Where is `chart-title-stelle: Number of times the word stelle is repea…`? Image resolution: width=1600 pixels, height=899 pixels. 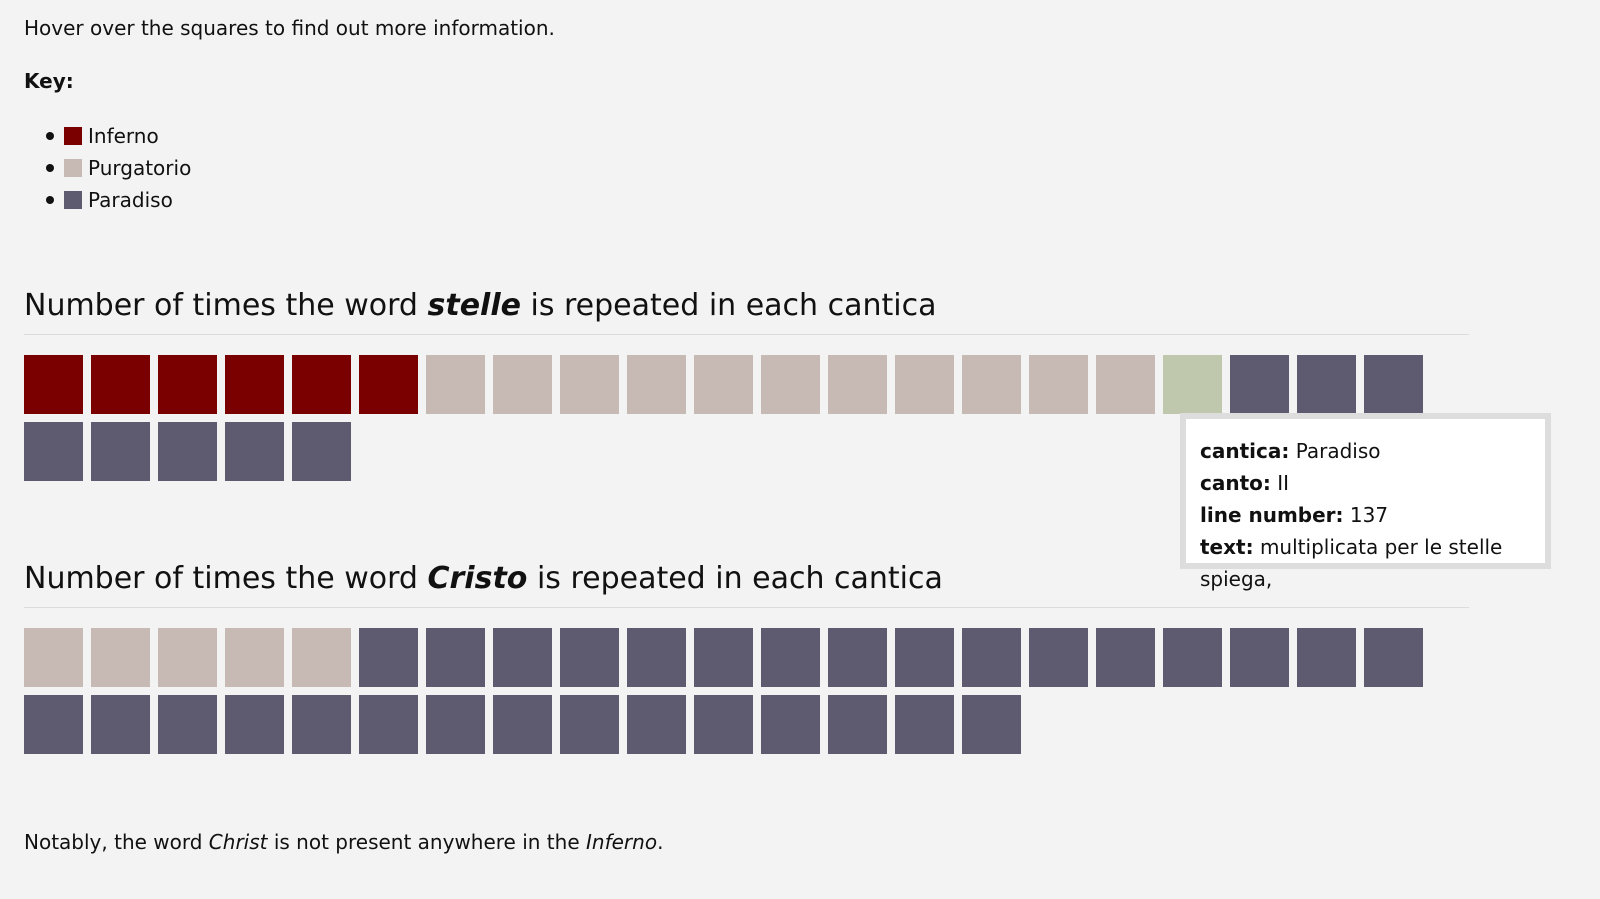 chart-title-stelle: Number of times the word stelle is repea… is located at coordinates (480, 305).